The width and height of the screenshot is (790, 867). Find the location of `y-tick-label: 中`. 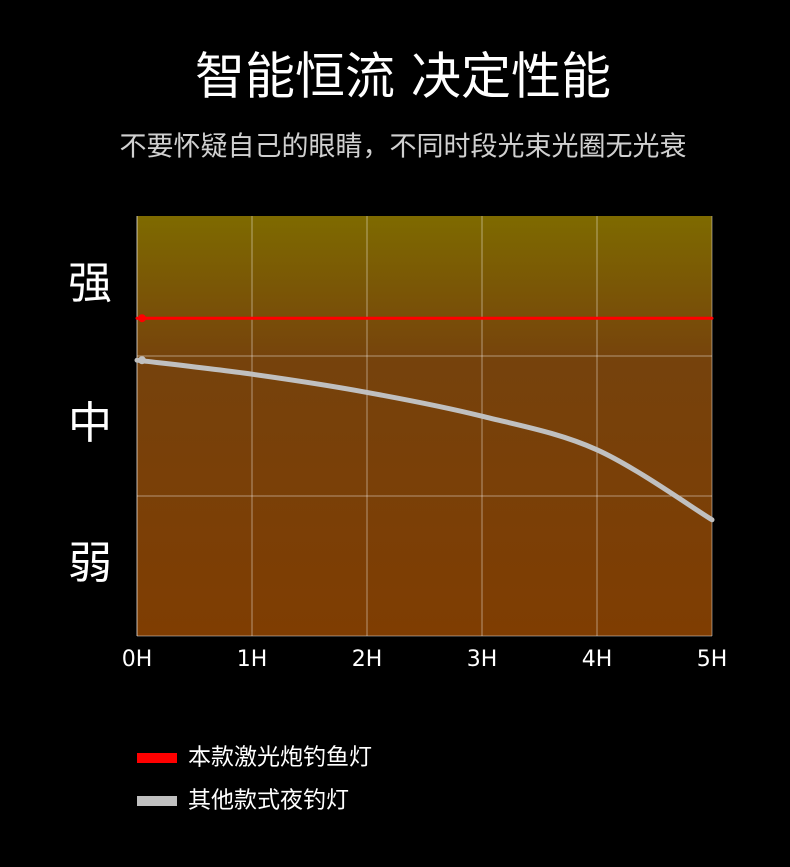

y-tick-label: 中 is located at coordinates (90, 423).